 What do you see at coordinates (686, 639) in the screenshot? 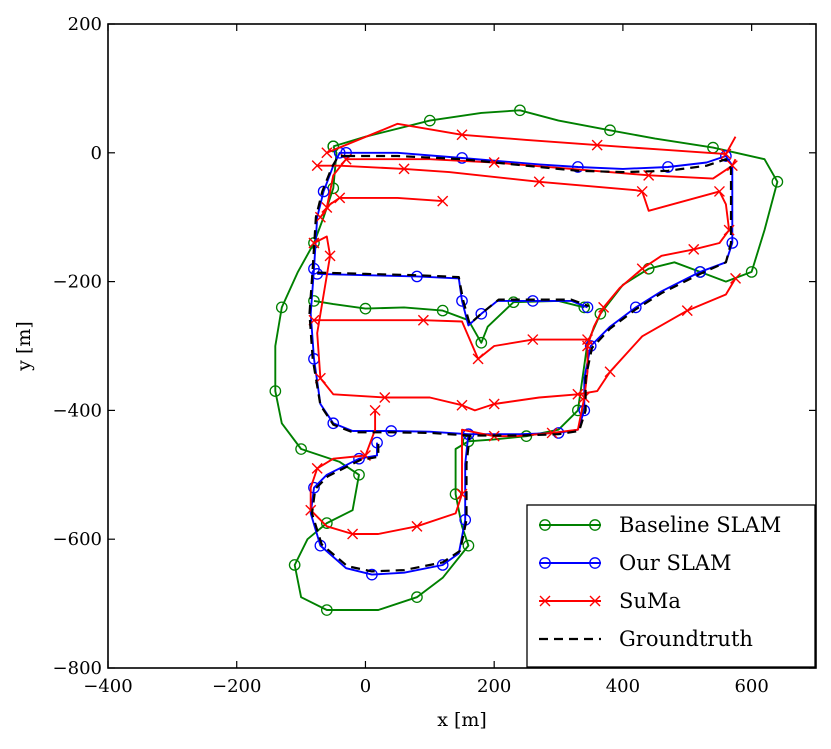
I see `legend-label: Groundtruth` at bounding box center [686, 639].